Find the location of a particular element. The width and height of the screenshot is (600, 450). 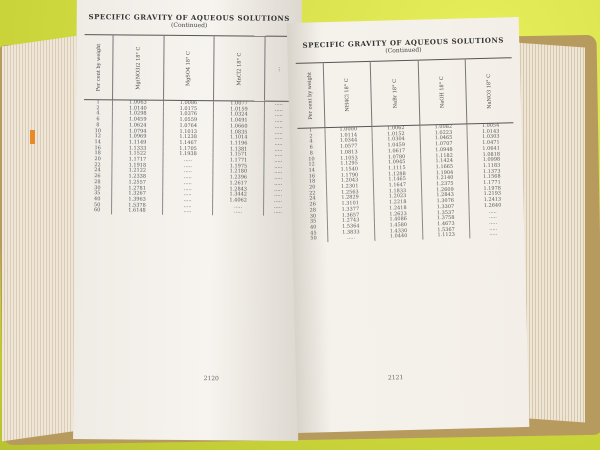

column-header: NH4Cl 18° C is located at coordinates (347, 94).